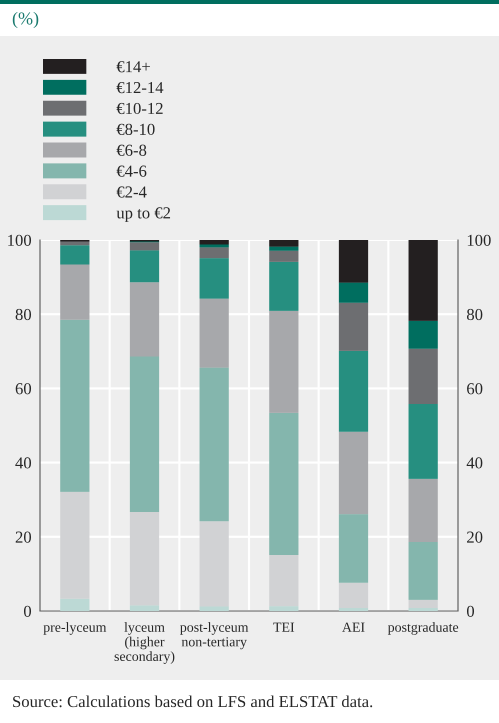 The image size is (499, 723). Describe the element at coordinates (474, 388) in the screenshot. I see `y2-tick-label: 60` at that location.